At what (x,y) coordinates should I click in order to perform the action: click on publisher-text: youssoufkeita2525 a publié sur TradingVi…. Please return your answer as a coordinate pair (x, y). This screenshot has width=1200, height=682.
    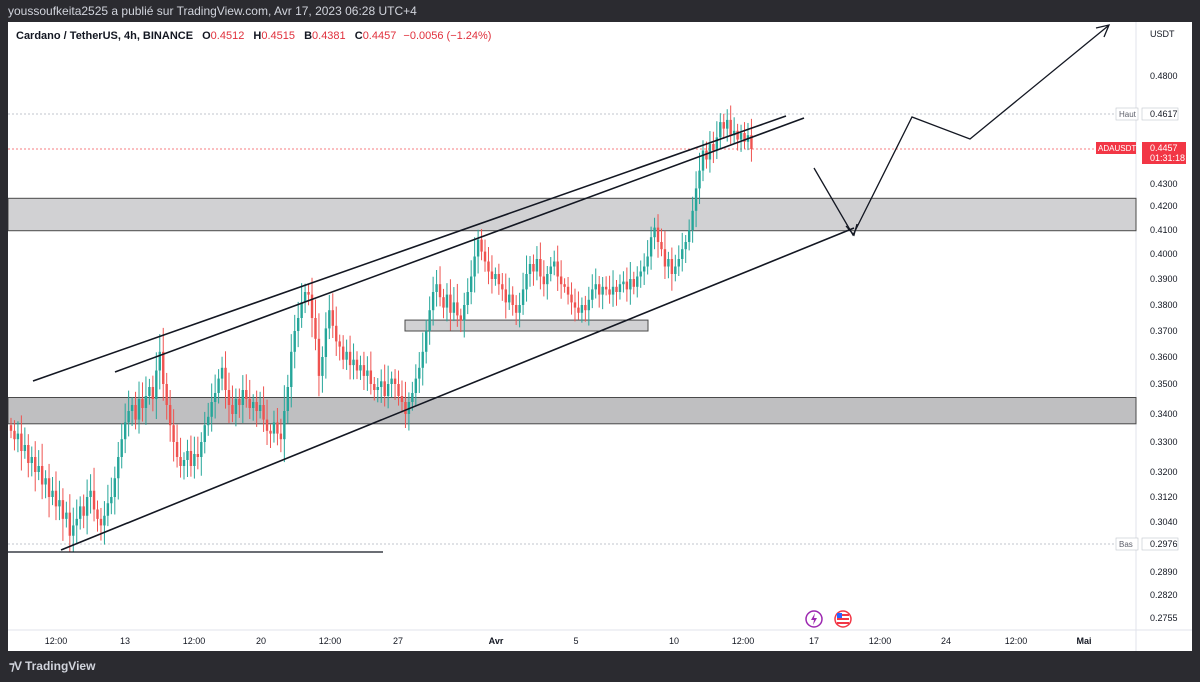
    Looking at the image, I should click on (212, 11).